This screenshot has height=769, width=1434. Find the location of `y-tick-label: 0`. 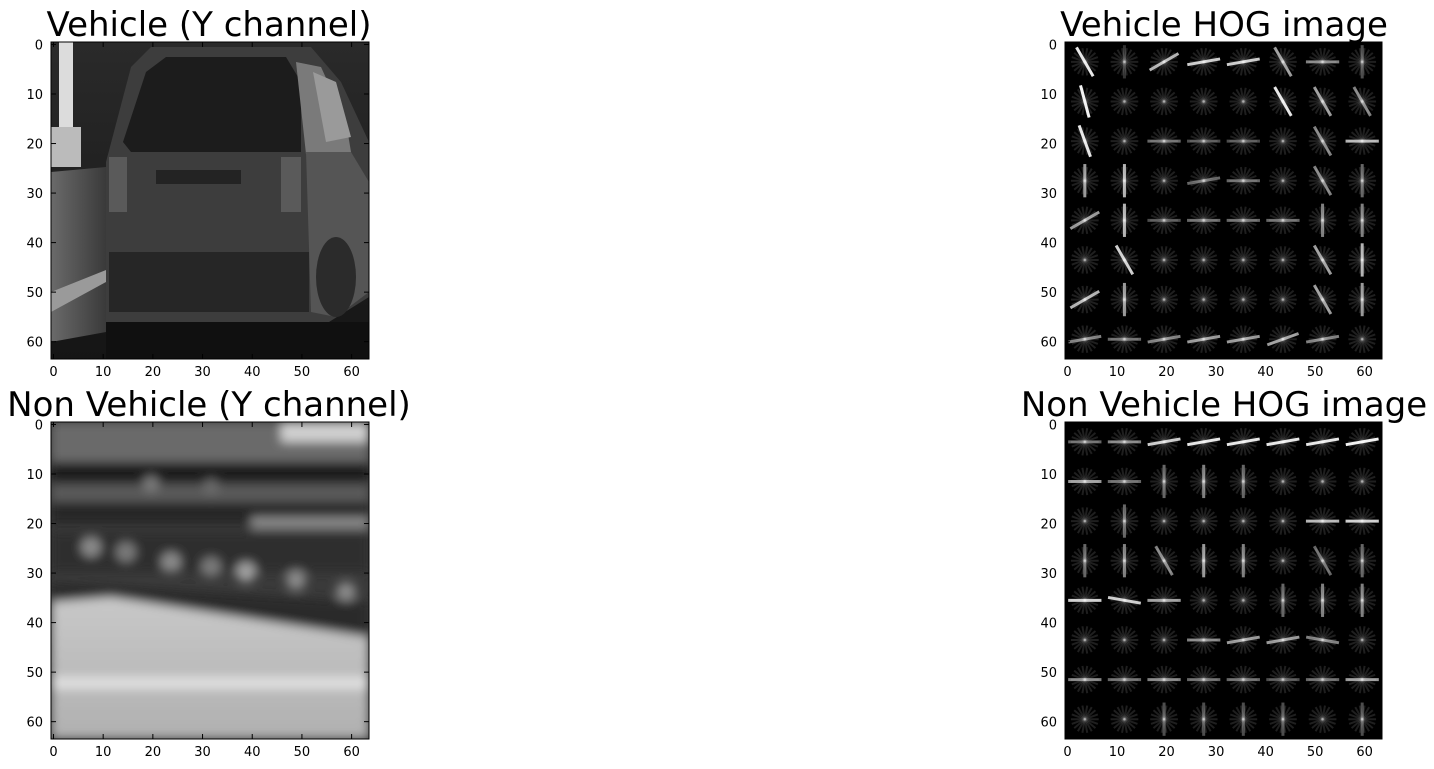

y-tick-label: 0 is located at coordinates (39, 45).